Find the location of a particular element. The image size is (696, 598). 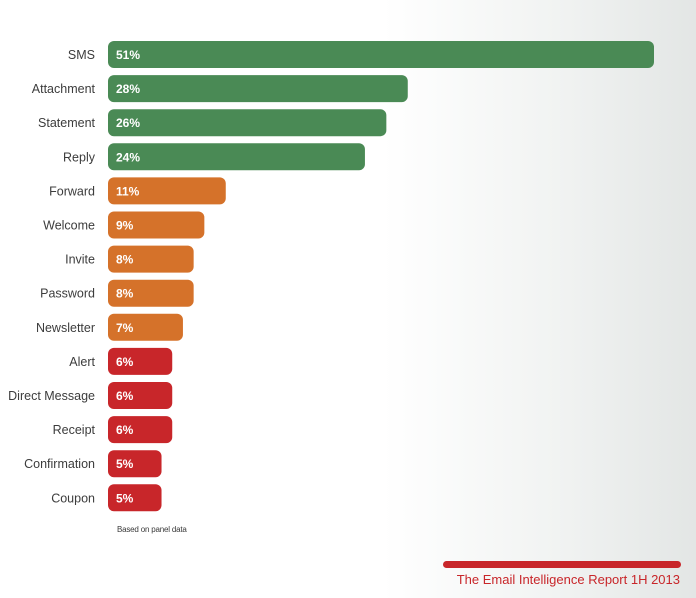

category-label-direct-message: Direct Message is located at coordinates (51, 396).